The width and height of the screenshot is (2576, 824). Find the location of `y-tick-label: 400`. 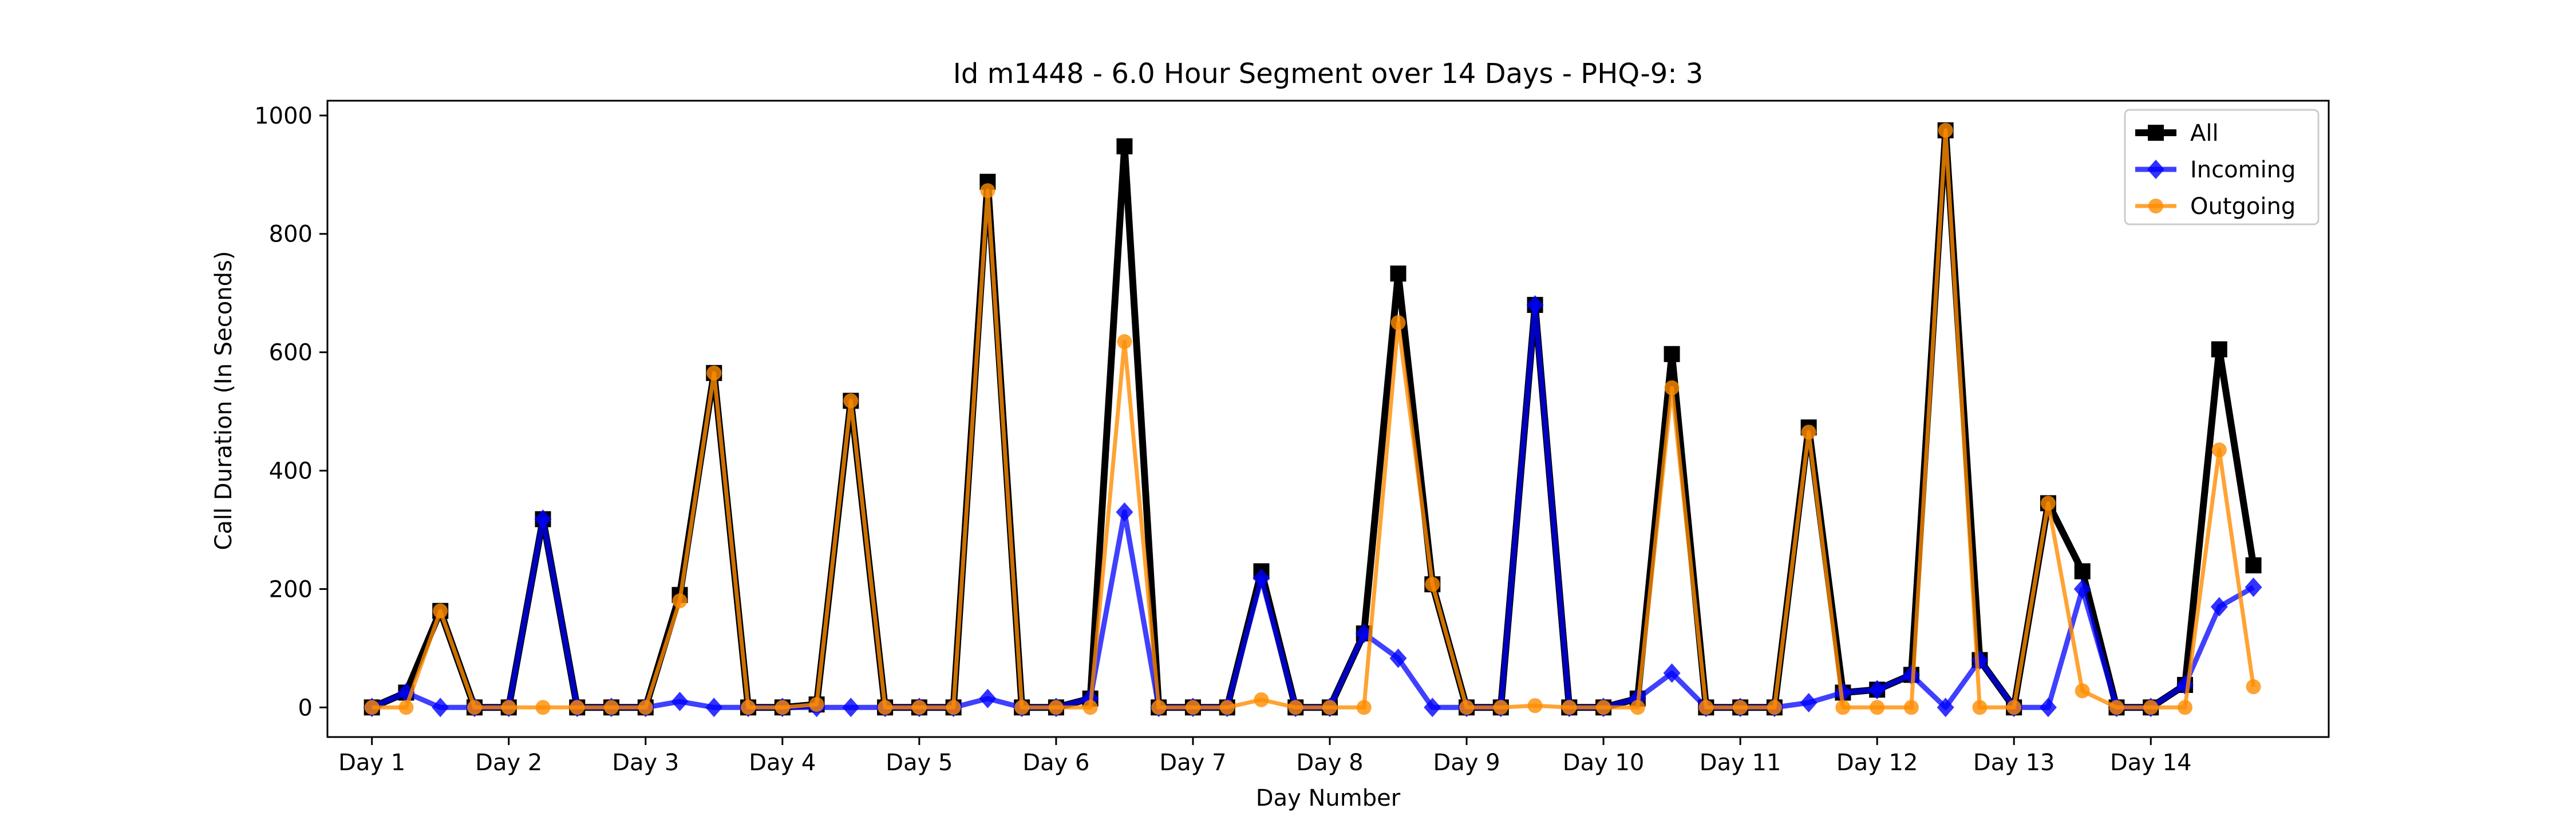

y-tick-label: 400 is located at coordinates (291, 471).